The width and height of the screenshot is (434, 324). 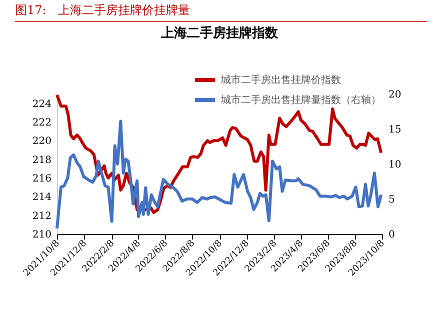 I want to click on y-tick-label: 216, so click(x=42, y=179).